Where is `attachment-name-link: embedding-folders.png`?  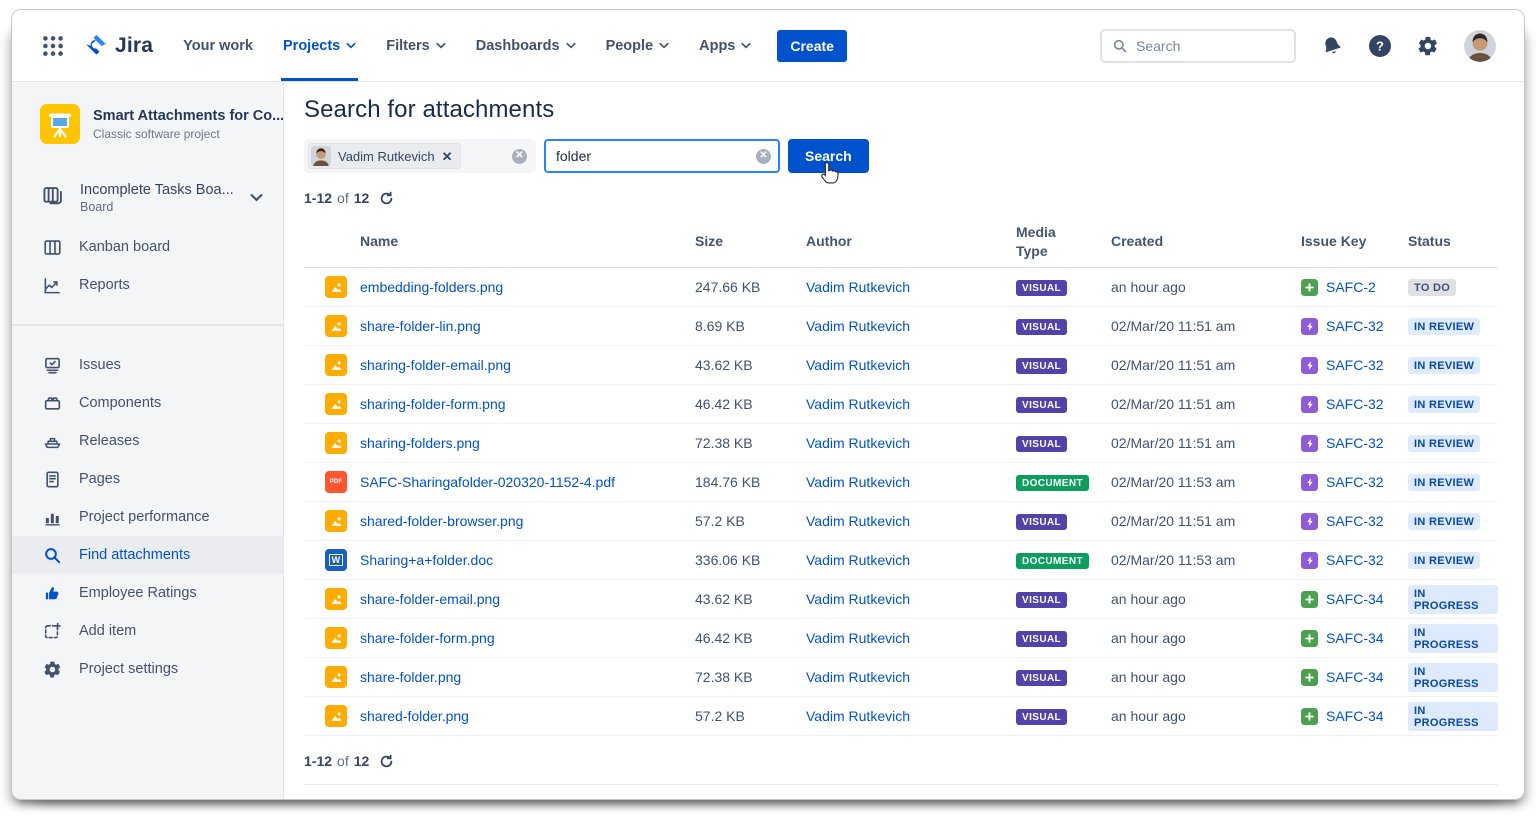 attachment-name-link: embedding-folders.png is located at coordinates (432, 287).